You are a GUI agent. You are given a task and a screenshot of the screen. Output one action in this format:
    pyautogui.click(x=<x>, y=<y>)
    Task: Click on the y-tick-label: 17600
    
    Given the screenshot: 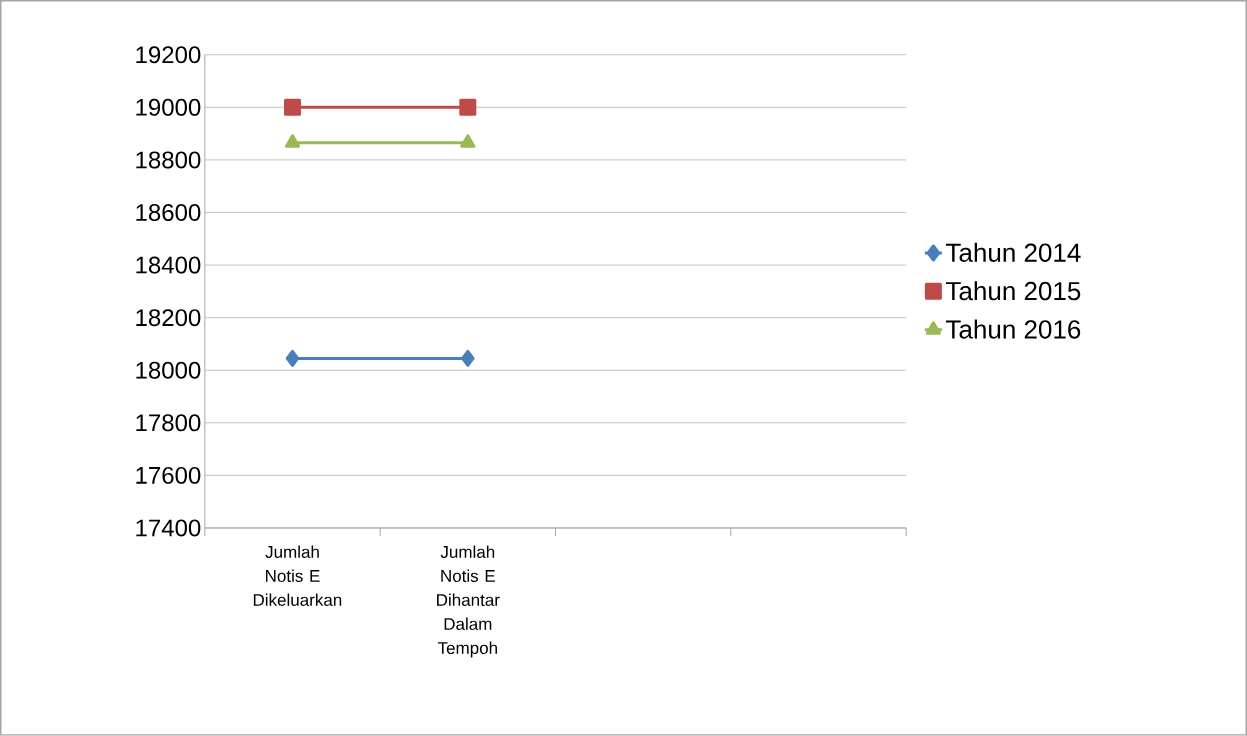 What is the action you would take?
    pyautogui.click(x=168, y=475)
    